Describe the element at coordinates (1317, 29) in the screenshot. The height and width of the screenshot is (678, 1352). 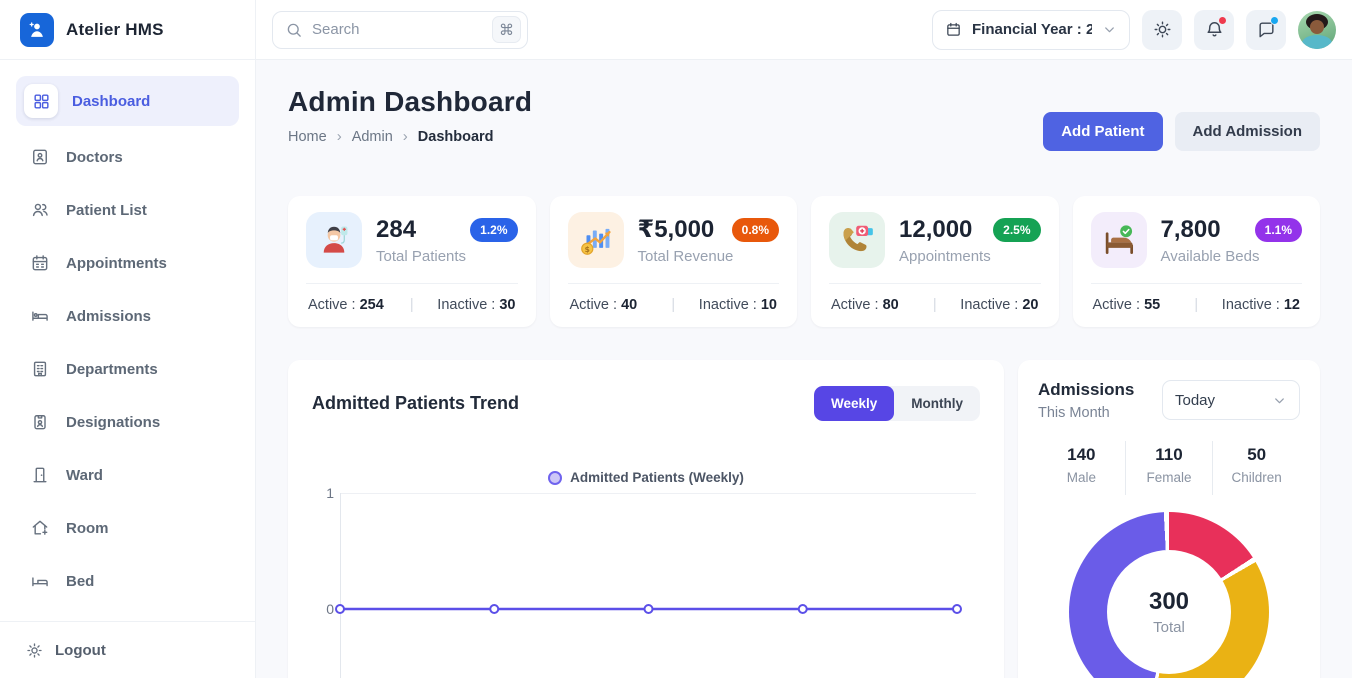
I see `user-avatar` at that location.